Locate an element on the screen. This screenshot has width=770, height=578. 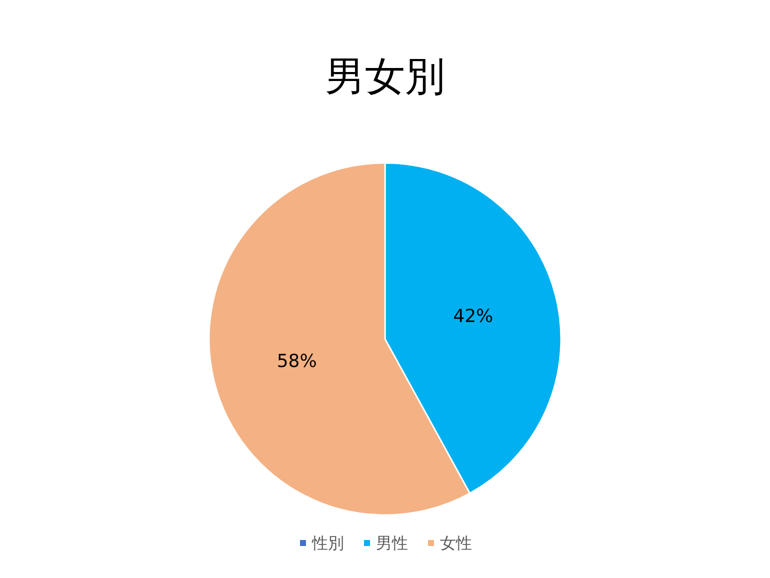
chart-title: 男女別 is located at coordinates (385, 77).